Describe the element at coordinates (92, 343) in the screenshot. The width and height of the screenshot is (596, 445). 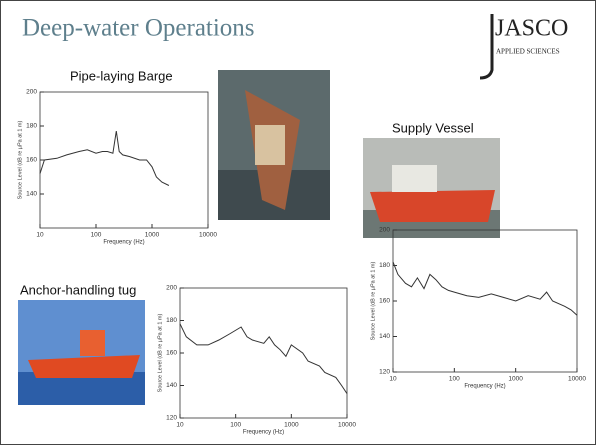
I see `tug-bridge` at that location.